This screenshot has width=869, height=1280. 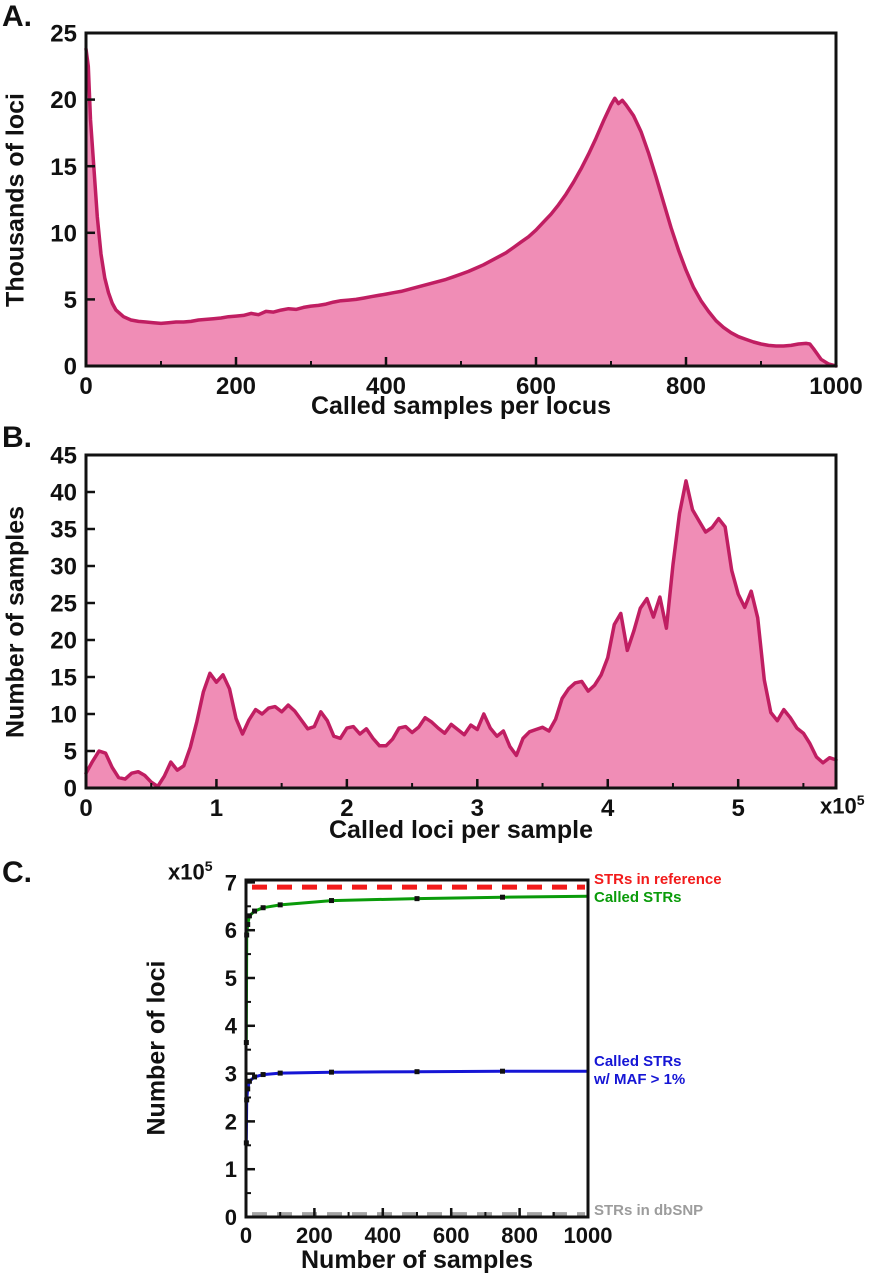 What do you see at coordinates (17, 16) in the screenshot?
I see `panel-a-letter: A.` at bounding box center [17, 16].